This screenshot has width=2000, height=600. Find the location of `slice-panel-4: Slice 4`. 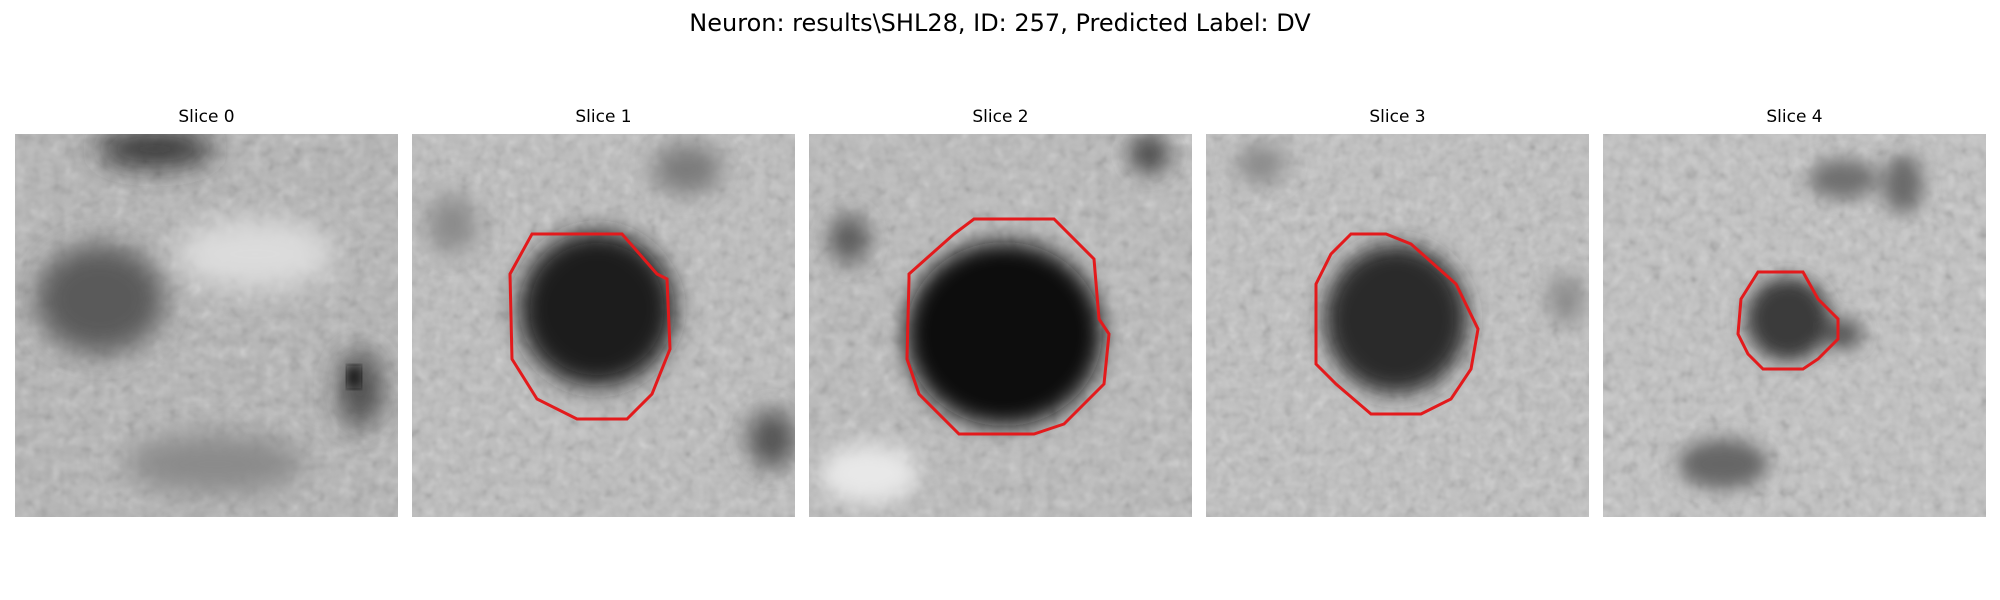

slice-panel-4: Slice 4 is located at coordinates (1794, 310).